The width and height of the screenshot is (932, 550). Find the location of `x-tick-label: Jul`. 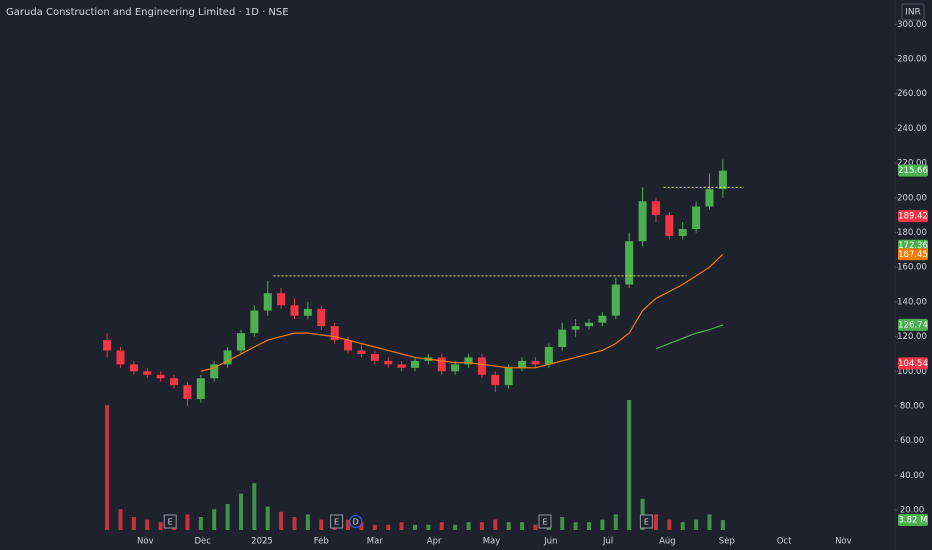

x-tick-label: Jul is located at coordinates (607, 542).